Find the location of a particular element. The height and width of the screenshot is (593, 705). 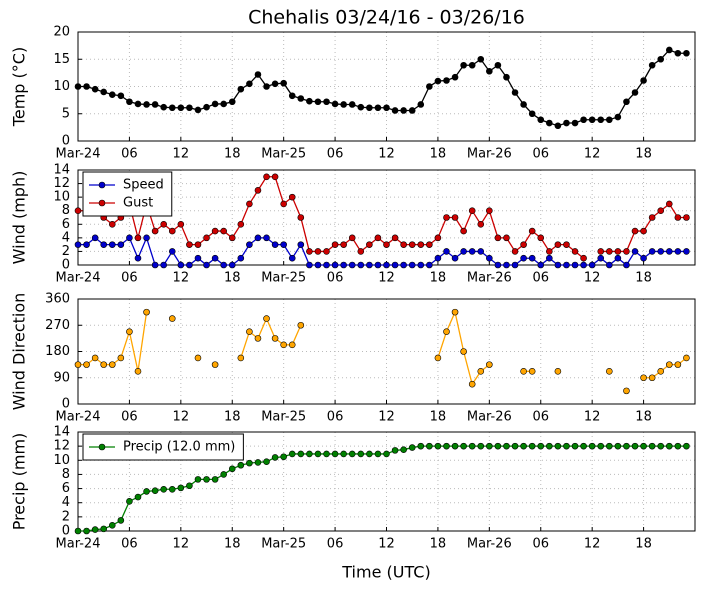

legend-label: Precip (12.0 mm) is located at coordinates (179, 447).